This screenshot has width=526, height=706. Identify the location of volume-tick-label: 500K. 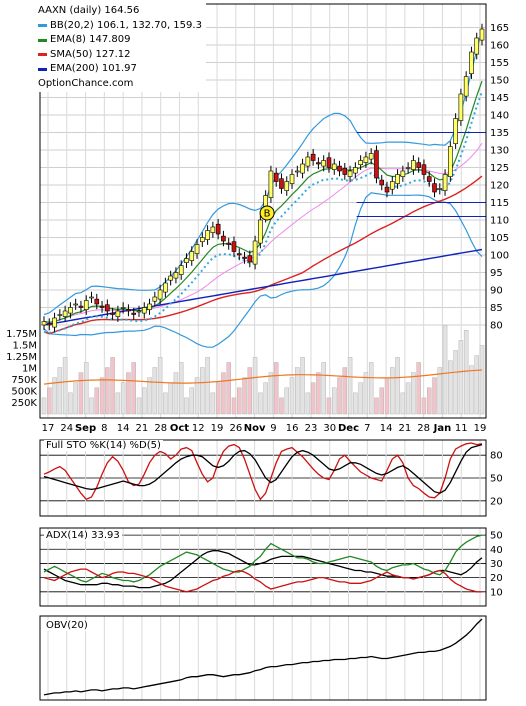
(24, 392).